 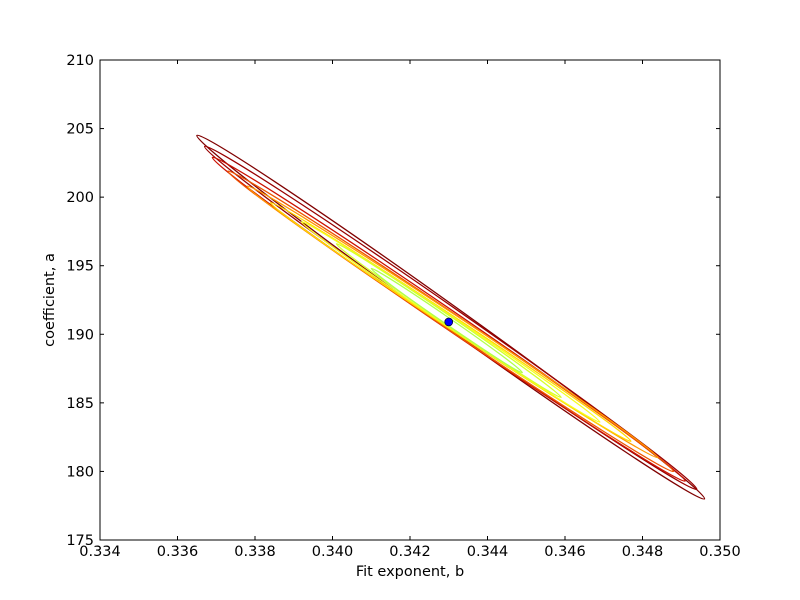 What do you see at coordinates (80, 198) in the screenshot?
I see `y-tick-label: 200` at bounding box center [80, 198].